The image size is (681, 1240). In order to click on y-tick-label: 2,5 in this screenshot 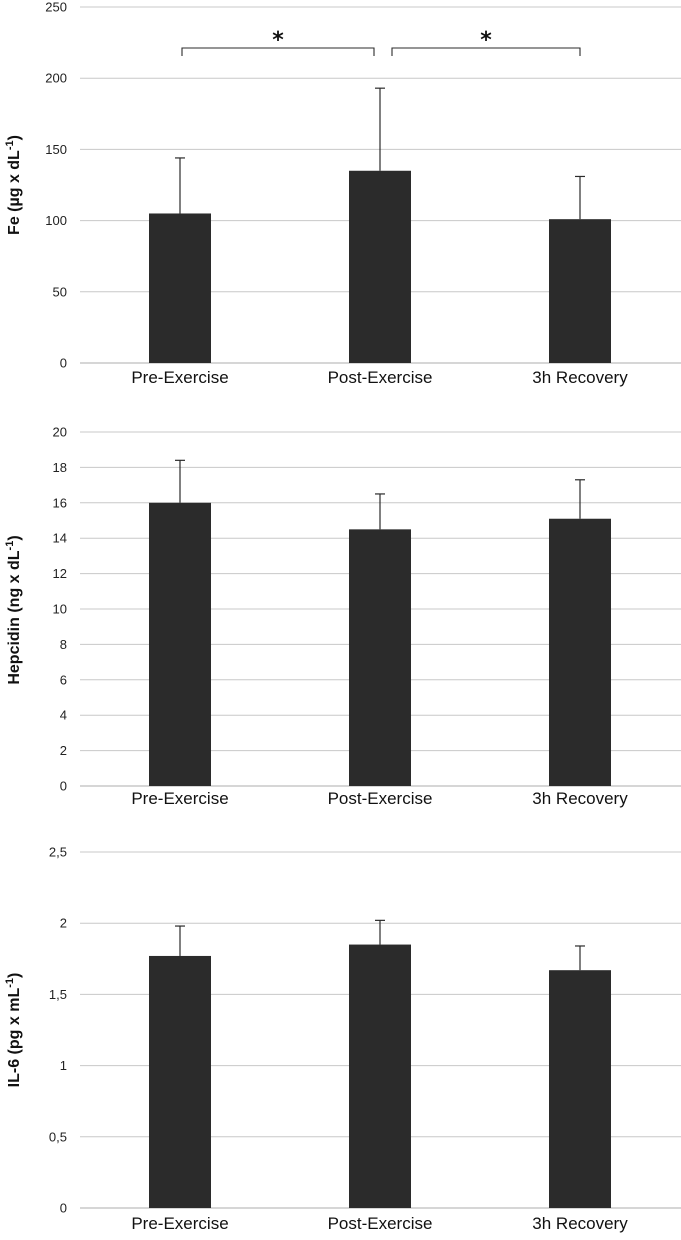, I will do `click(58, 852)`.